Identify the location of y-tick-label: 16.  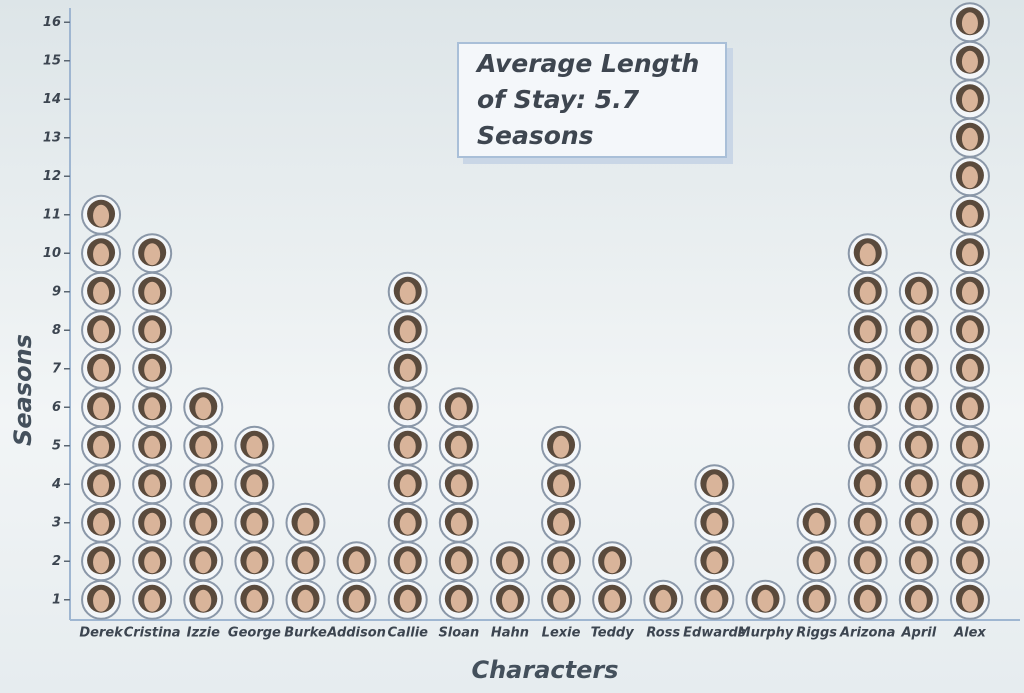
(52, 22).